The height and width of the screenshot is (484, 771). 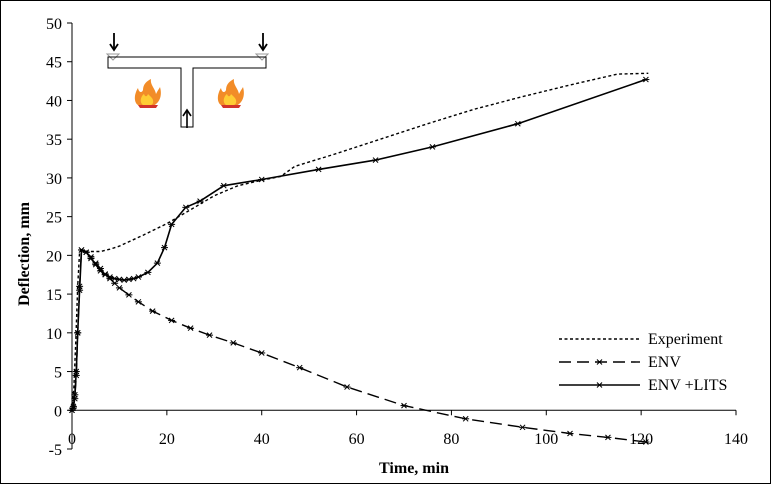 I want to click on x-tick-label: 80, so click(x=451, y=439).